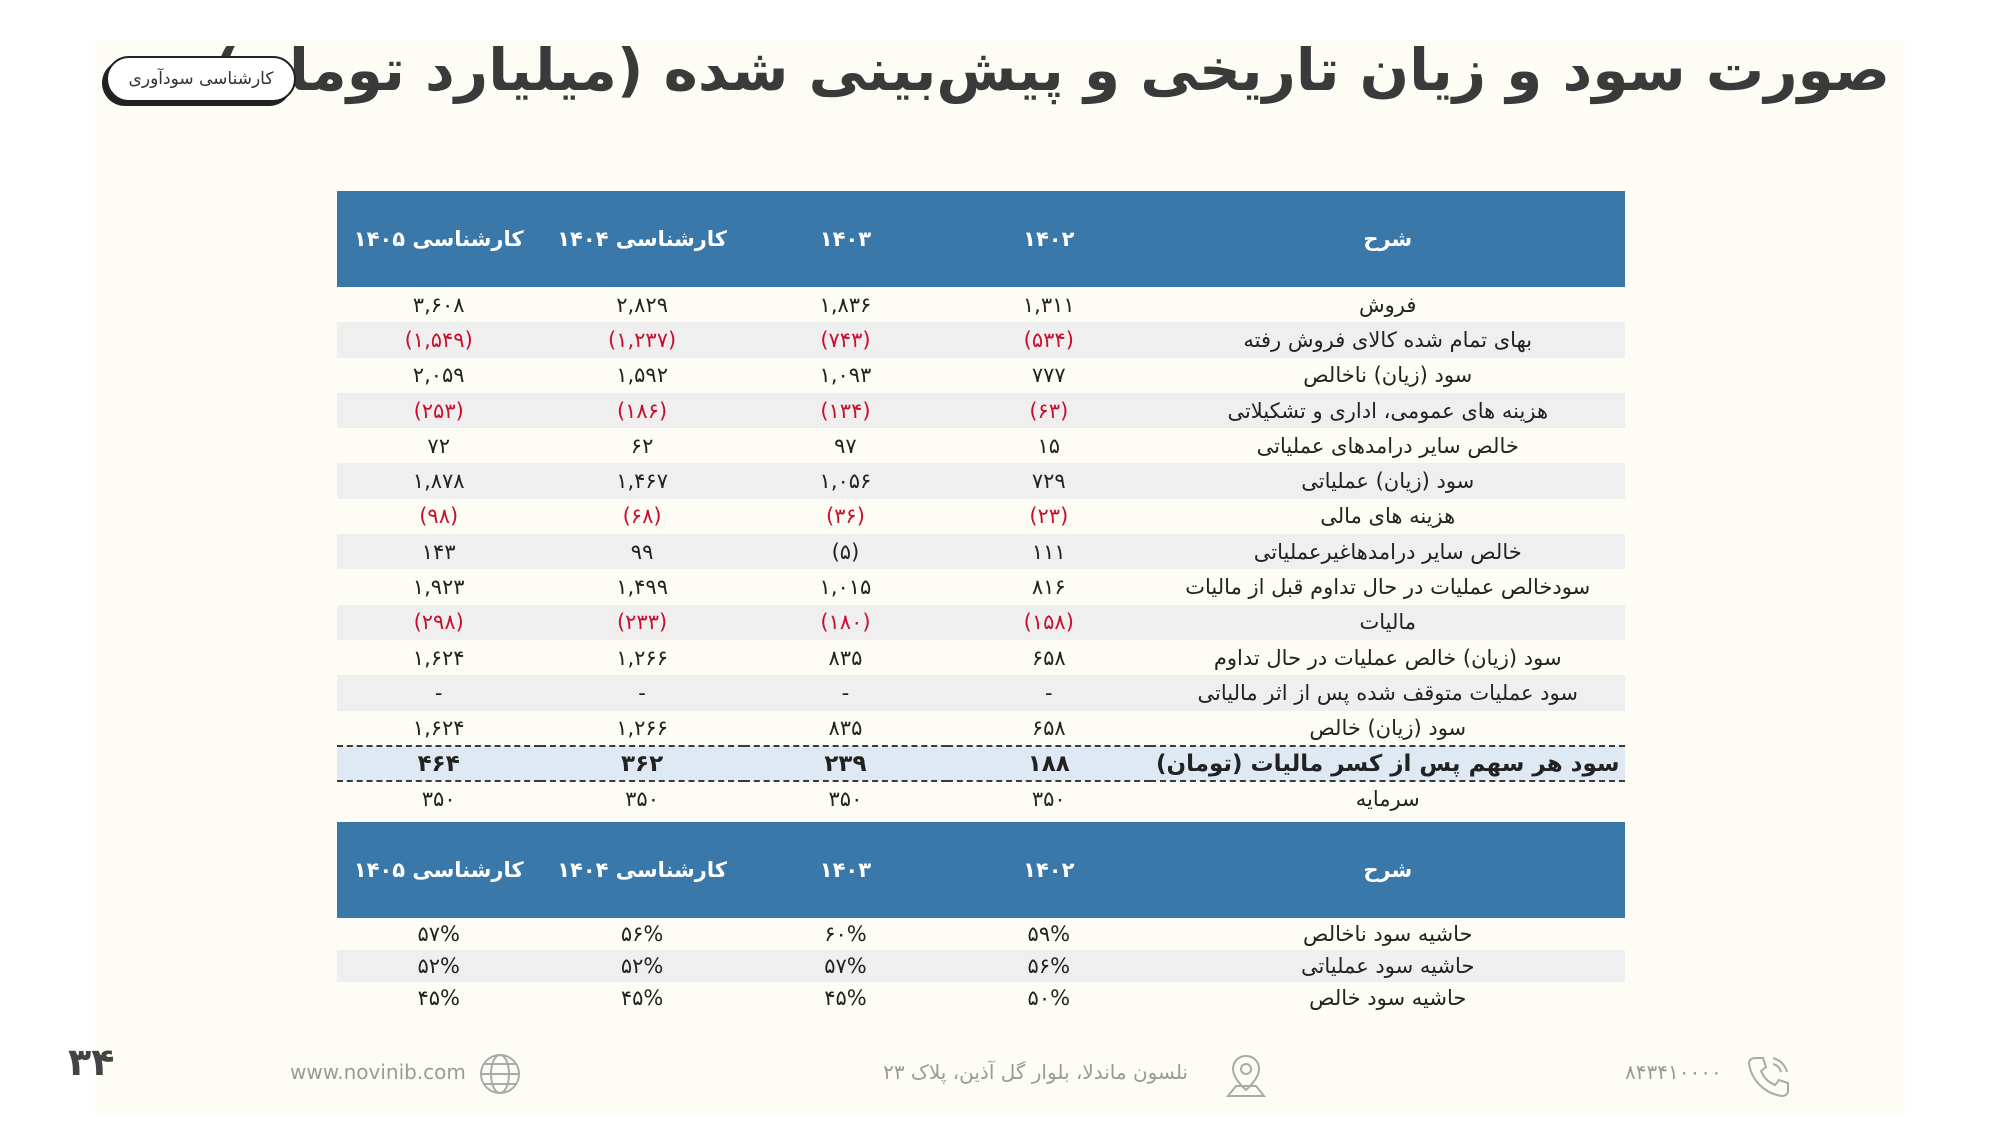 This screenshot has height=1125, width=2000. I want to click on table-cell: ۱,۸۳۶, so click(845, 304).